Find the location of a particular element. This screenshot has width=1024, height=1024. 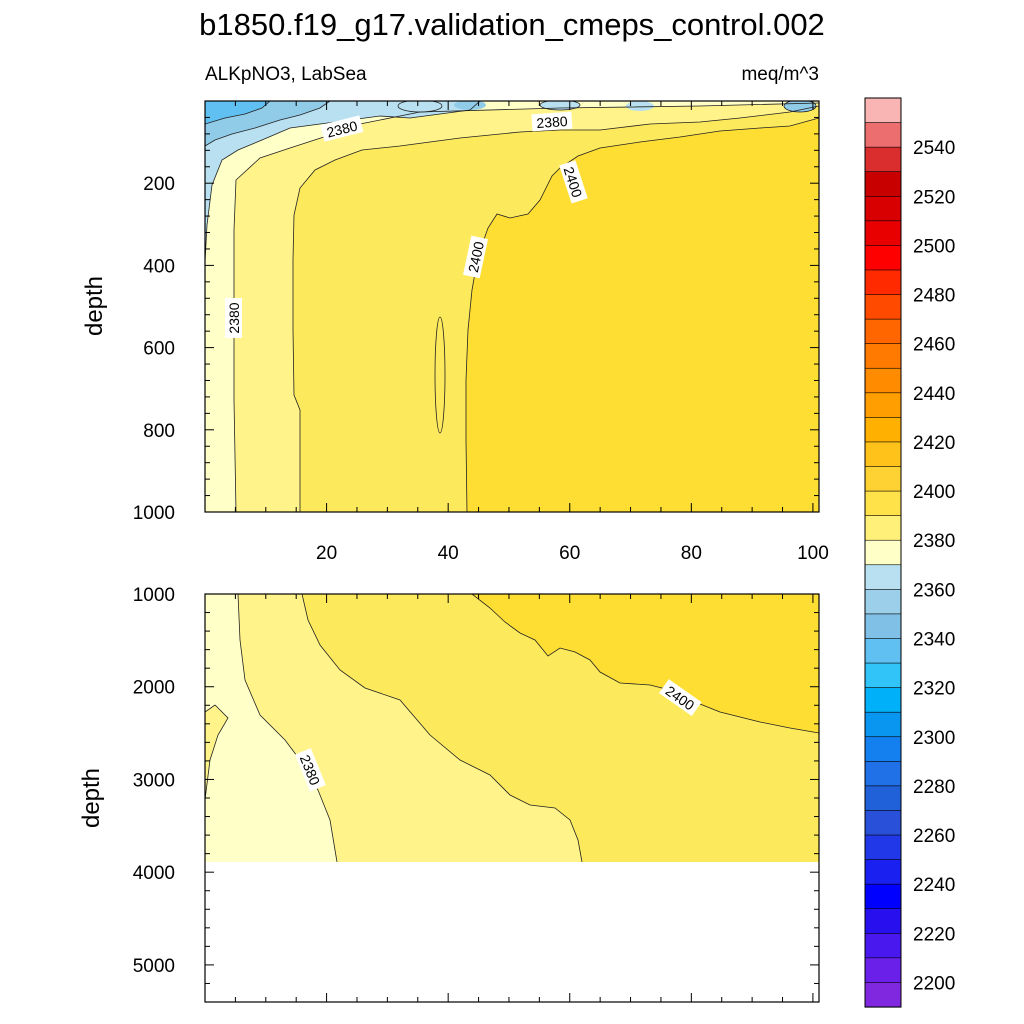

x-tick-label: 40 is located at coordinates (448, 553).